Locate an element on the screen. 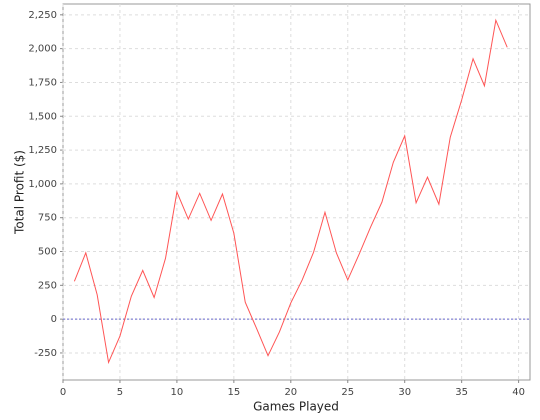  x-tick-label: 15 is located at coordinates (233, 392).